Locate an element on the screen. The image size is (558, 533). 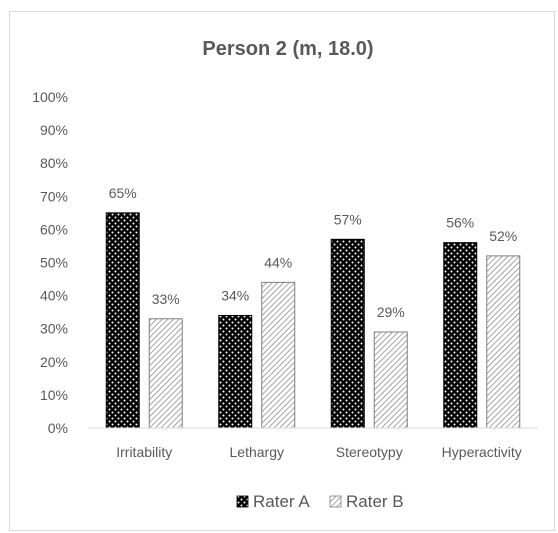
data-label: 33% is located at coordinates (166, 299).